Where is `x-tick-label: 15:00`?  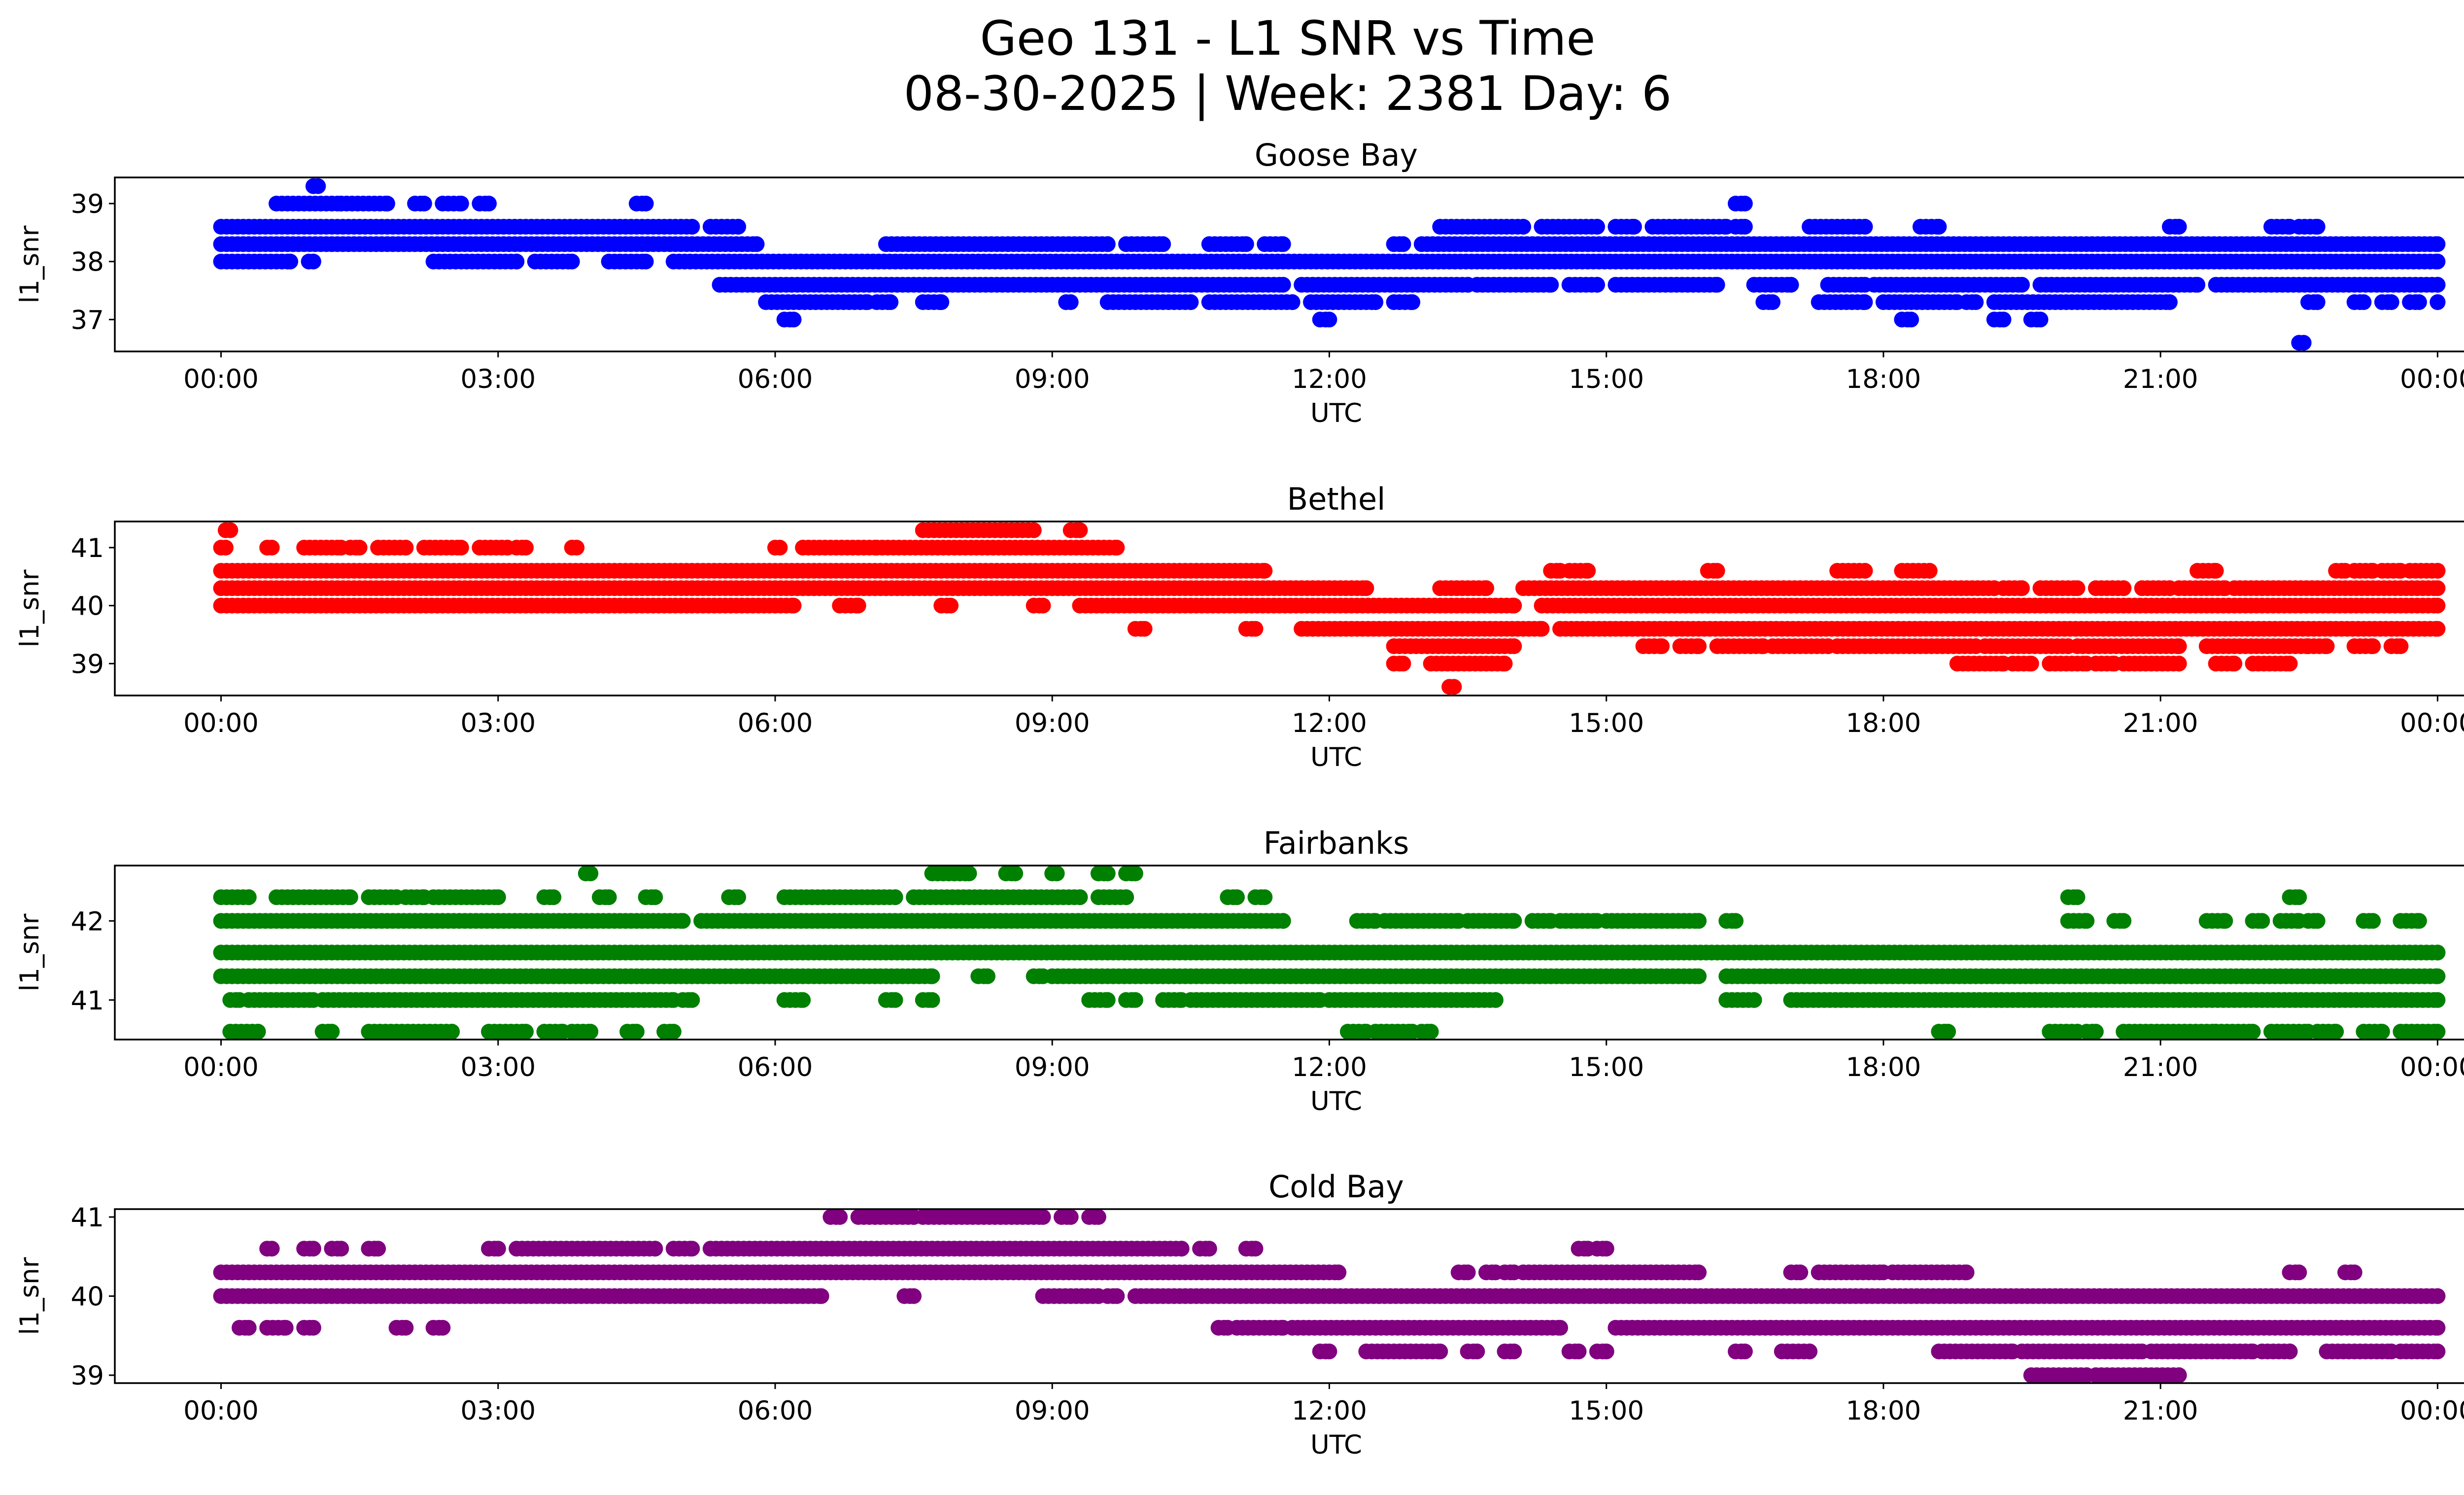 x-tick-label: 15:00 is located at coordinates (1606, 723).